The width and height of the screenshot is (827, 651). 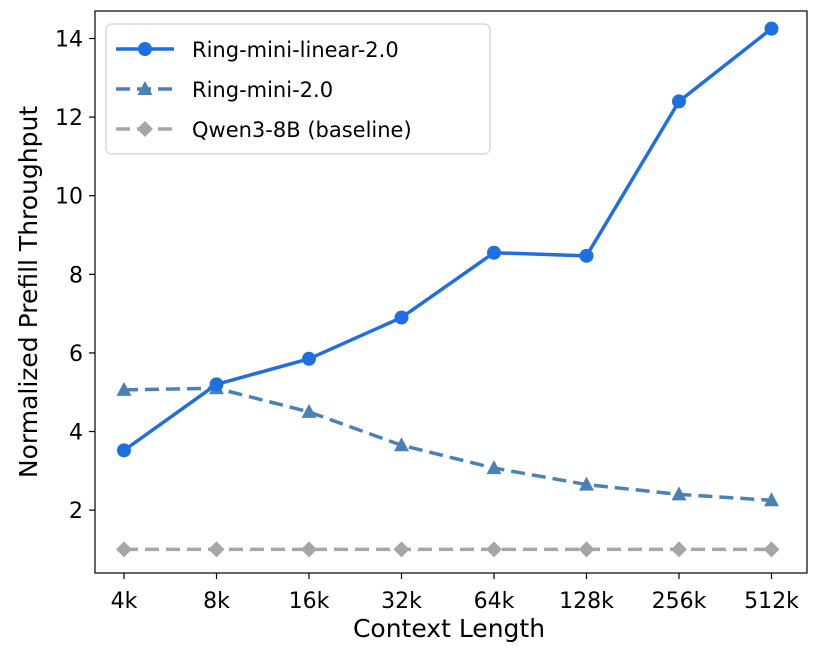 I want to click on y-tick-label: 14, so click(x=69, y=40).